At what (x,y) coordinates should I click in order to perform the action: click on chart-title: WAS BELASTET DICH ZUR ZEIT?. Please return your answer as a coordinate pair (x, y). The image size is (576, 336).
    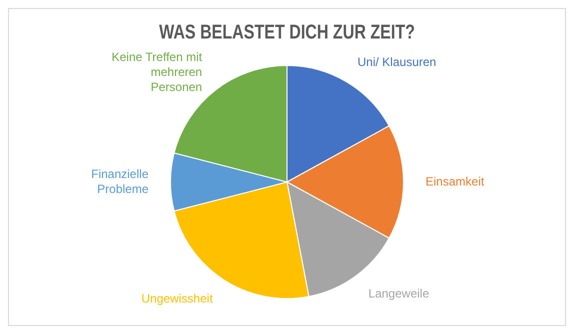
    Looking at the image, I should click on (287, 31).